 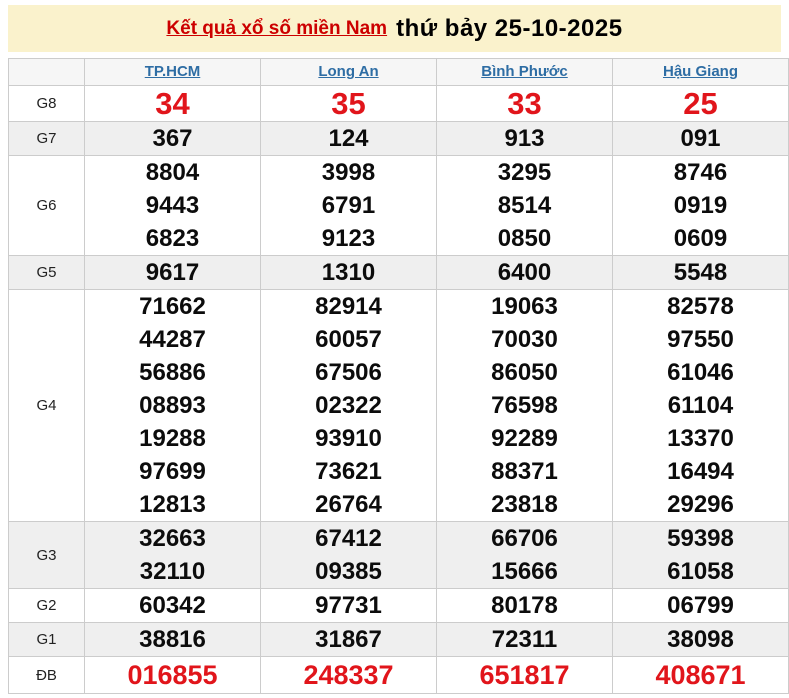 I want to click on prize-cell: 67412 09385, so click(x=348, y=555).